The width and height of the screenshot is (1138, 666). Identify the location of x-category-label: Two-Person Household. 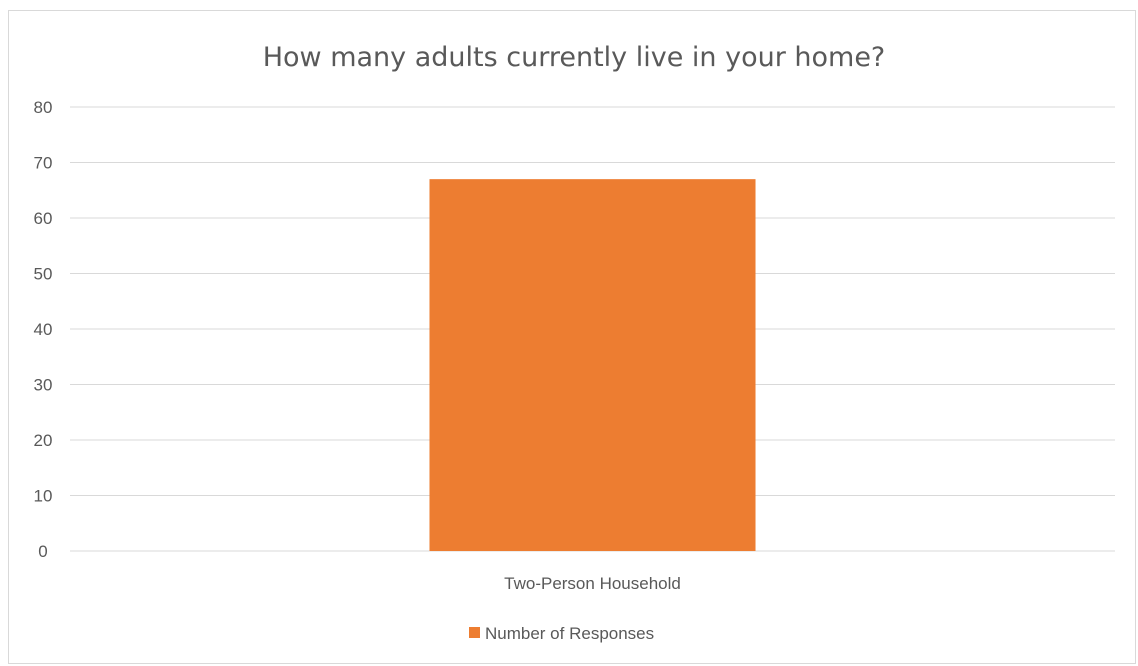
(592, 583).